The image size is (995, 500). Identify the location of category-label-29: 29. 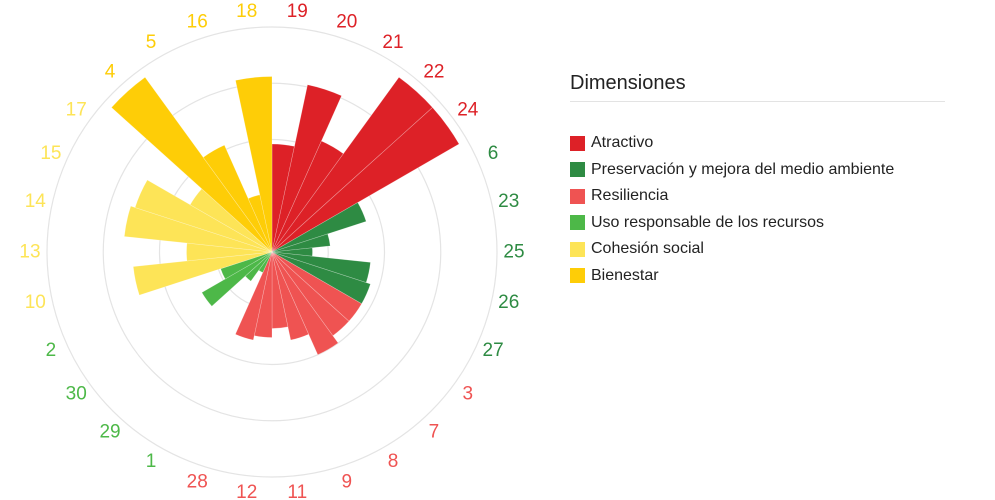
(109, 431).